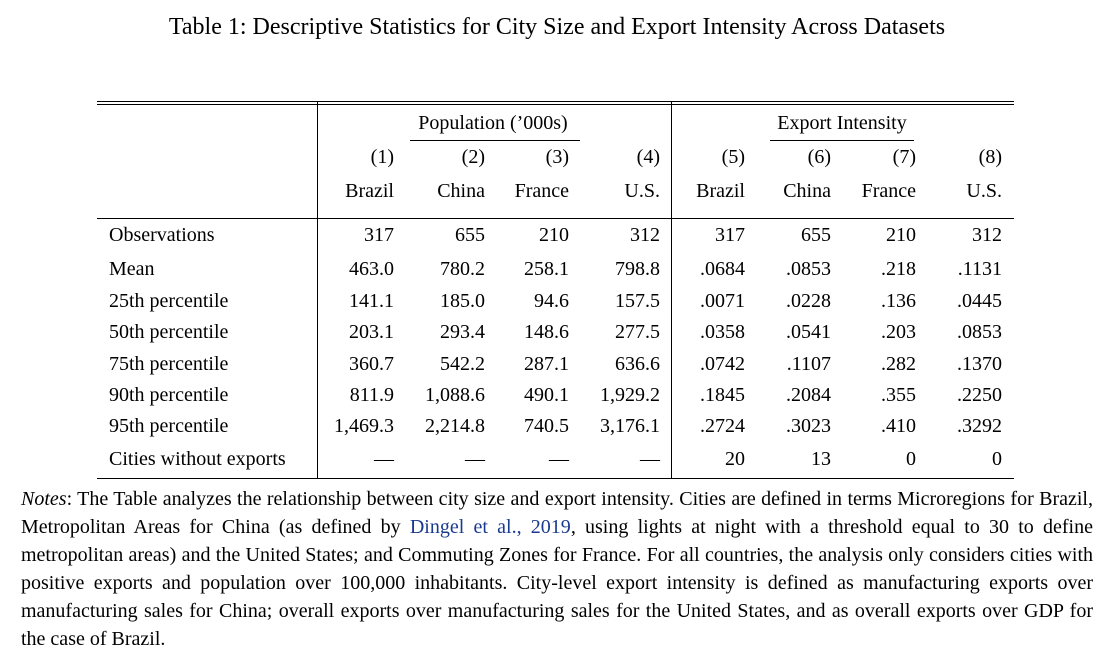 The image size is (1114, 672). What do you see at coordinates (371, 269) in the screenshot?
I see `table-cell: 463.0` at bounding box center [371, 269].